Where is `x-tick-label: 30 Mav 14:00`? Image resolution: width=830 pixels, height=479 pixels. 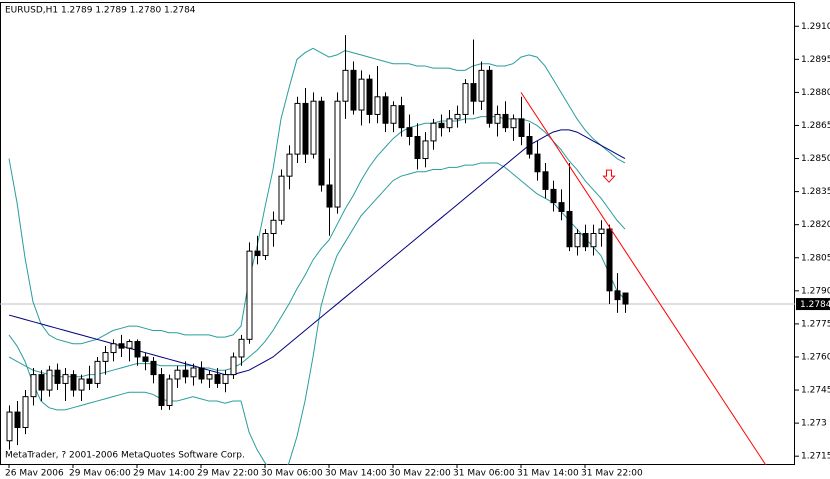 x-tick-label: 30 Mav 14:00 is located at coordinates (356, 474).